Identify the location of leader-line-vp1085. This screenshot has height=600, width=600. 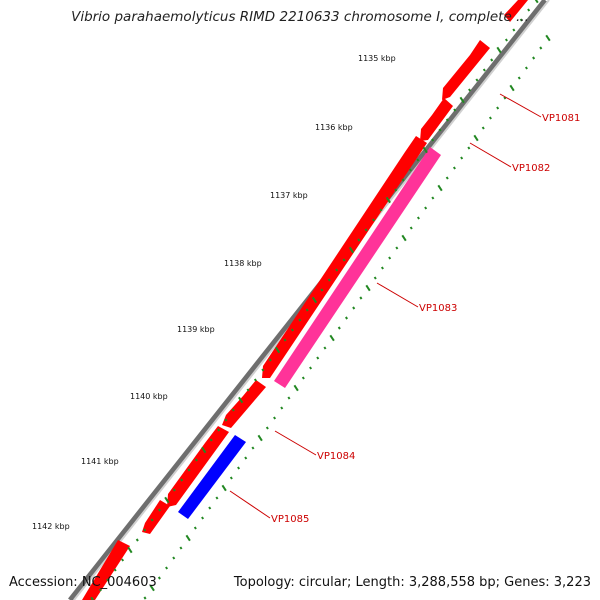
(250, 504).